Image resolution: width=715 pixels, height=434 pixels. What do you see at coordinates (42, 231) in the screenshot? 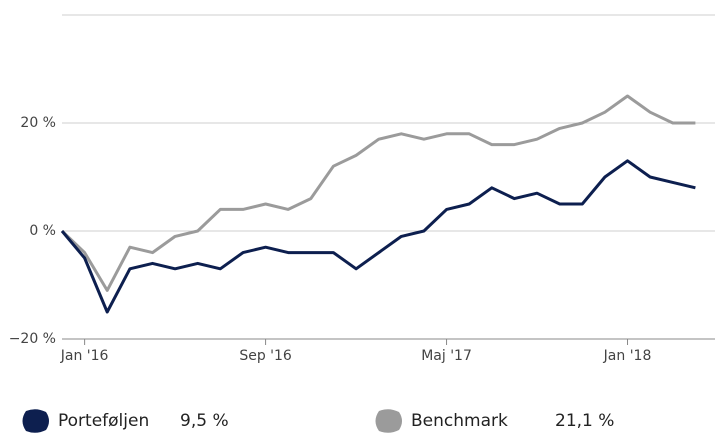
I see `y-tick-label: 0 %` at bounding box center [42, 231].